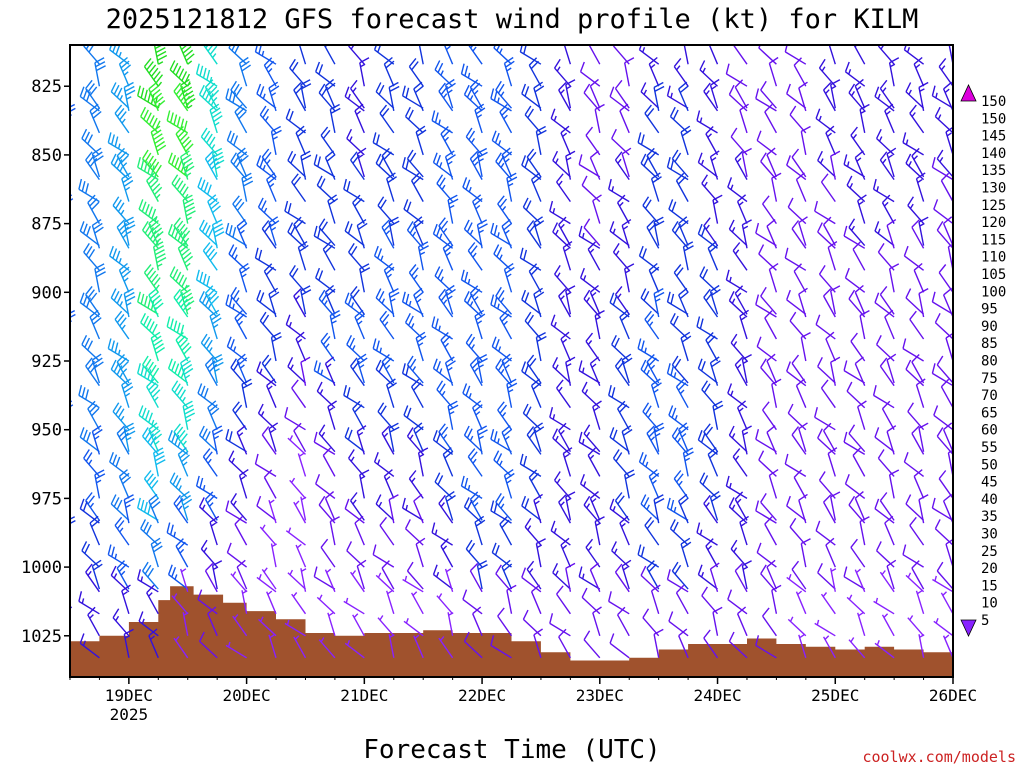 The image size is (1024, 768). What do you see at coordinates (46, 362) in the screenshot?
I see `y-tick-label: 925` at bounding box center [46, 362].